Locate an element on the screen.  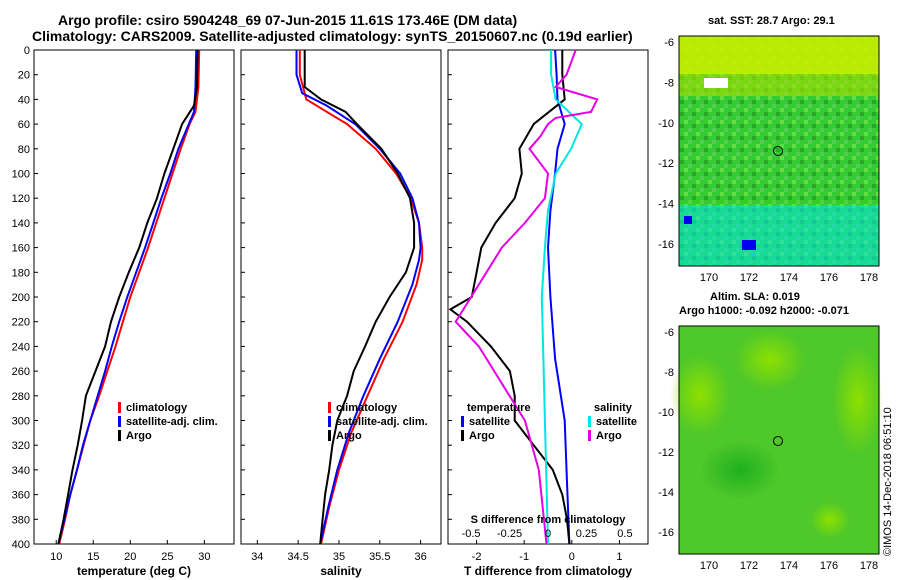
y-tick-label: 200 is located at coordinates (21, 298).